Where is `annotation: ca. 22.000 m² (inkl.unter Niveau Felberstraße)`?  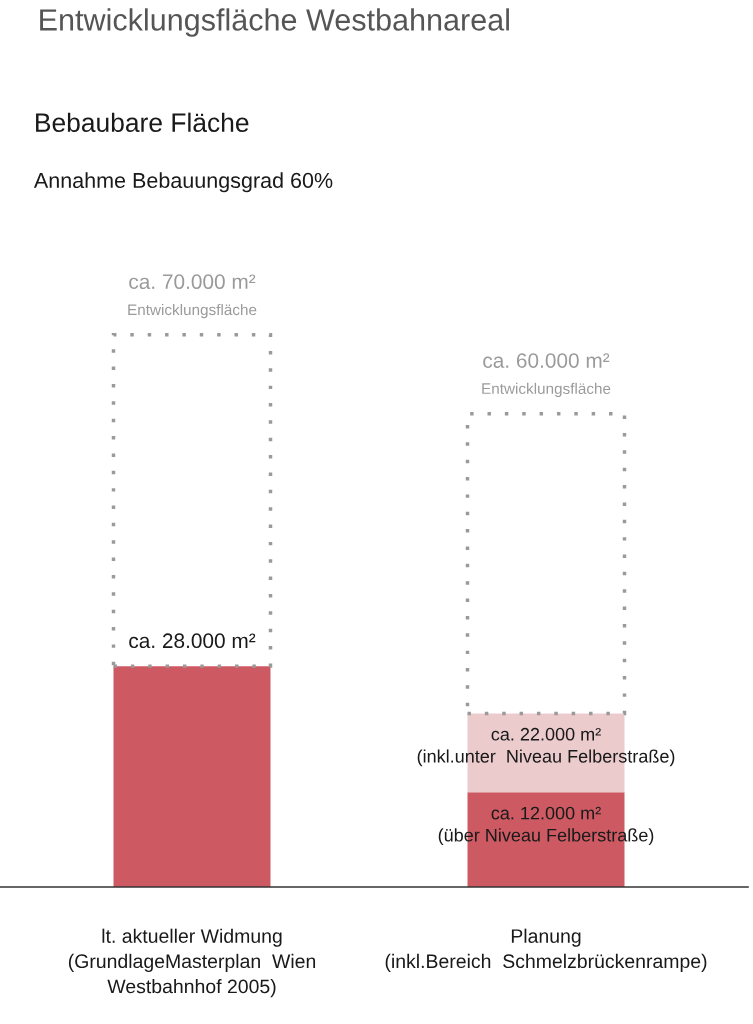
annotation: ca. 22.000 m² (inkl.unter Niveau Felberstraße) is located at coordinates (546, 747).